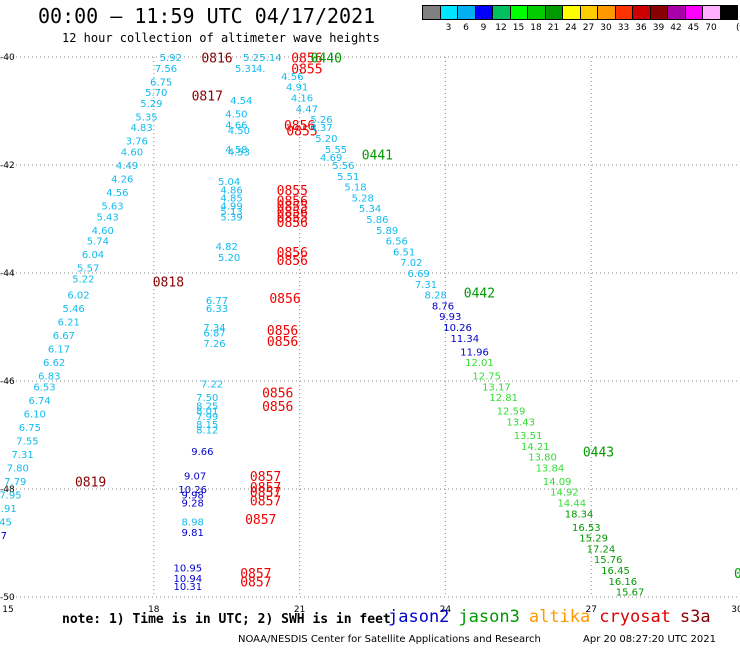 Image resolution: width=740 pixels, height=650 pixels. I want to click on wave-height-label: 6.53, so click(44, 387).